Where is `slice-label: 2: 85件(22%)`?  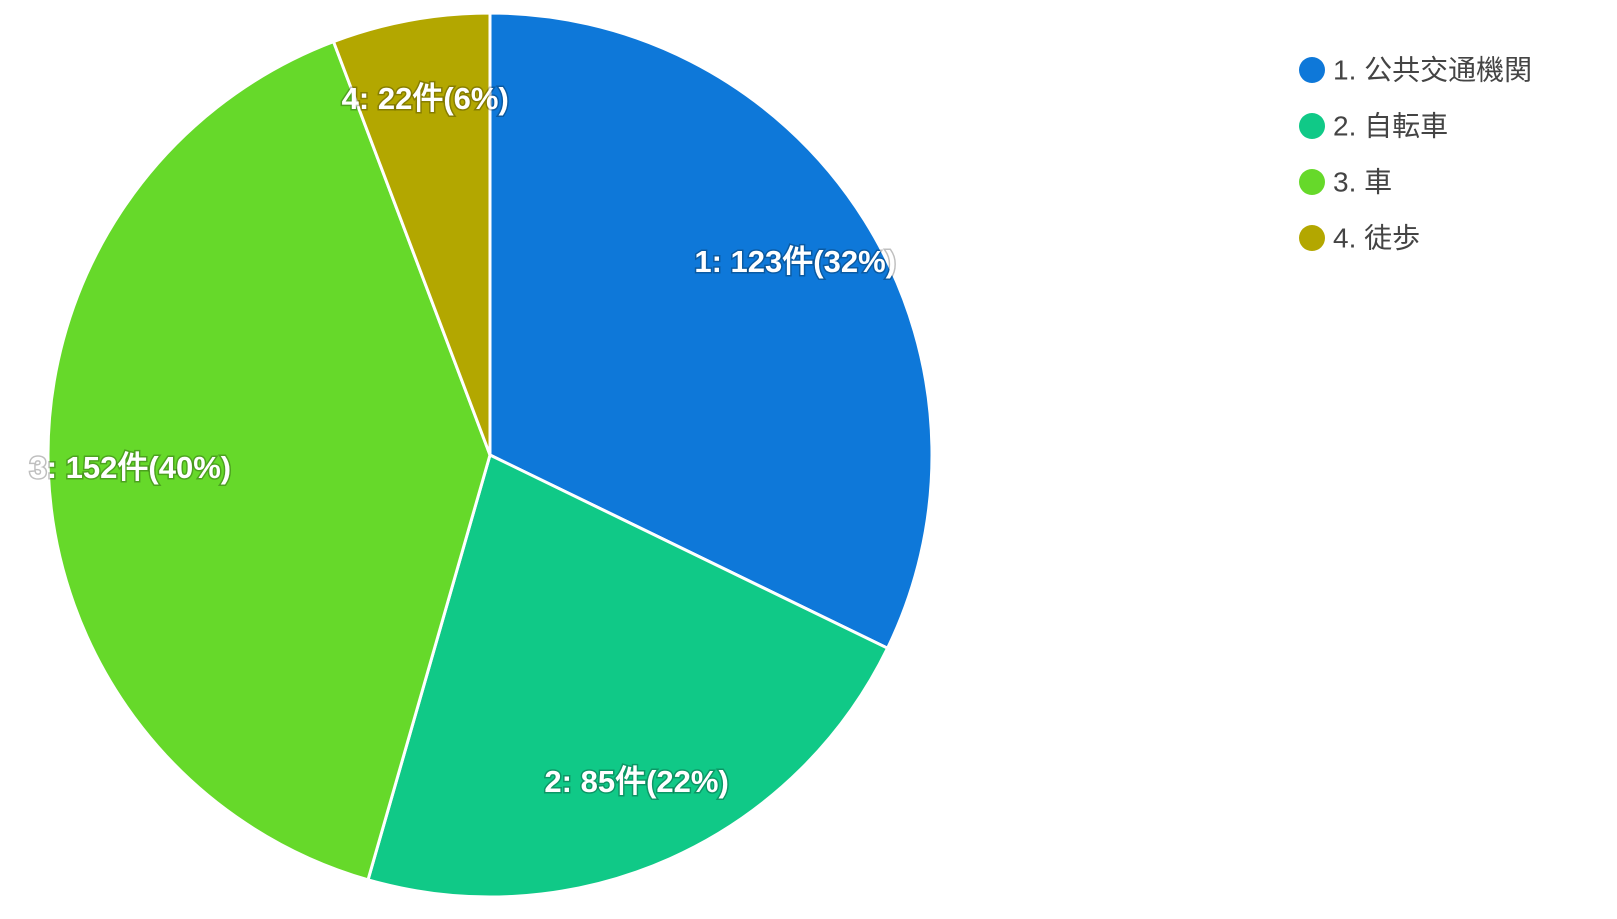 slice-label: 2: 85件(22%) is located at coordinates (636, 781).